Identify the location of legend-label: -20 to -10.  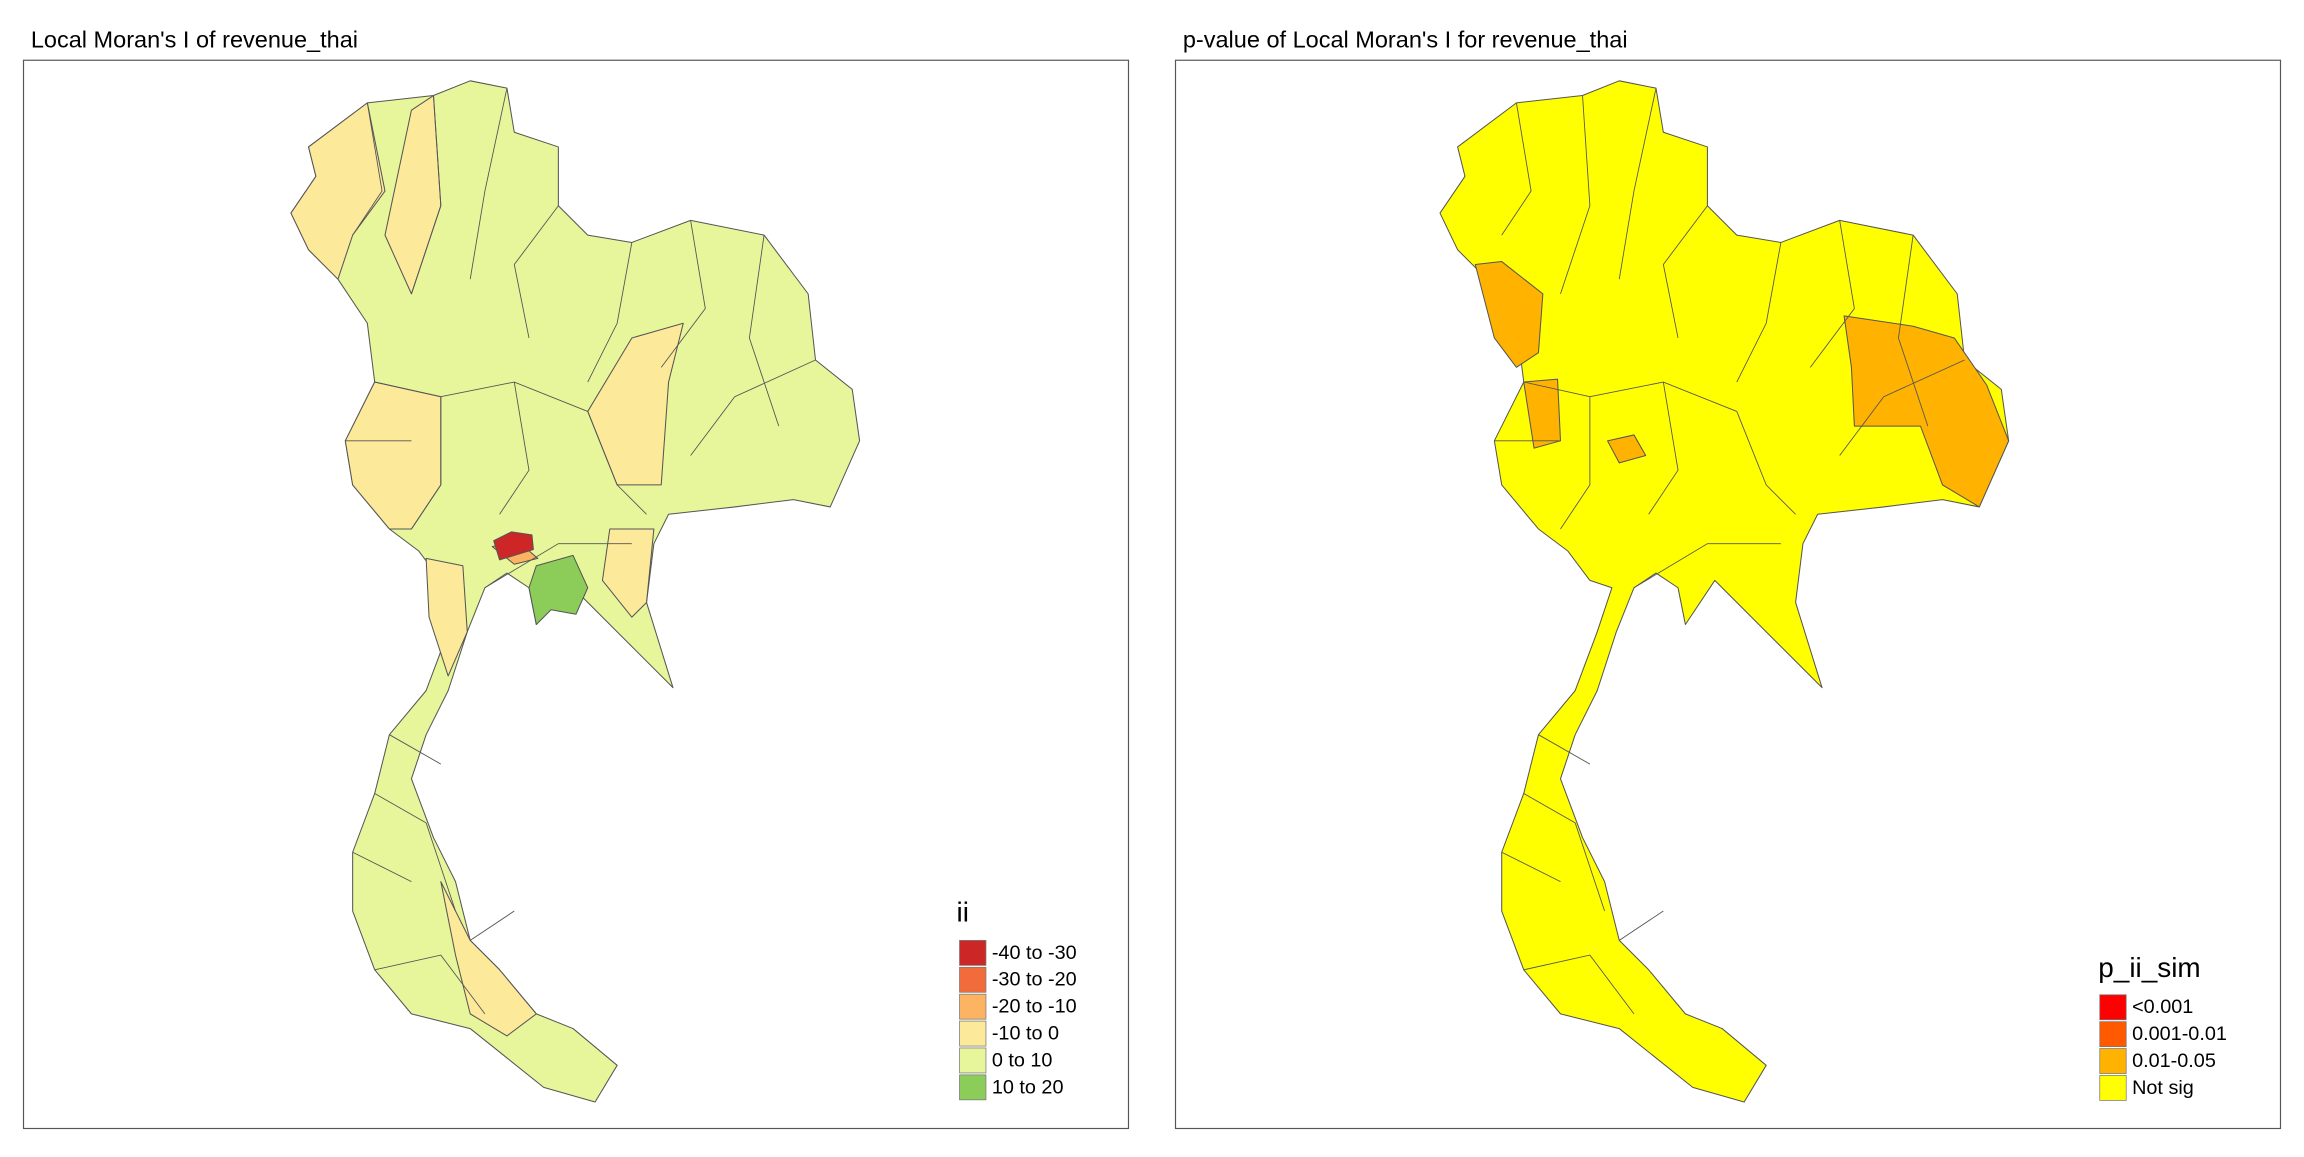
(1034, 1007).